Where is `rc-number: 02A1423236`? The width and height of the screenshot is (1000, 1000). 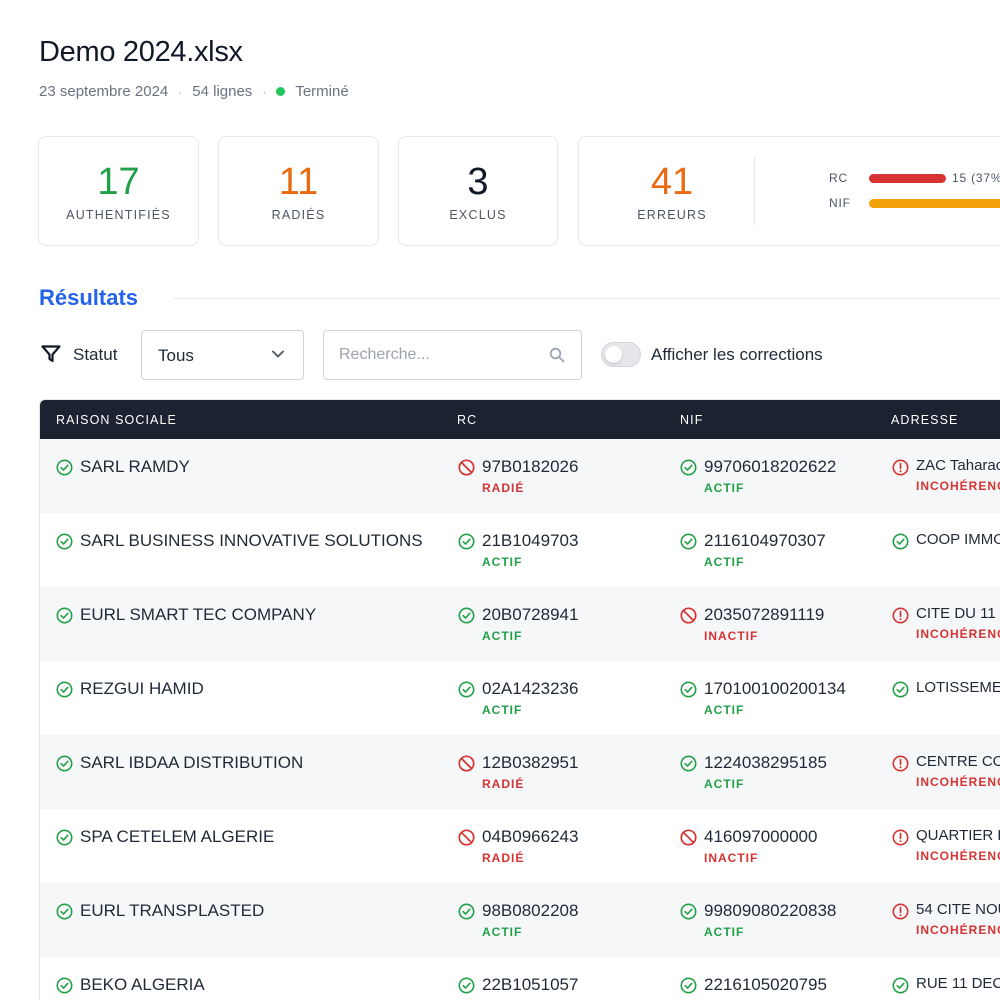
rc-number: 02A1423236 is located at coordinates (530, 688).